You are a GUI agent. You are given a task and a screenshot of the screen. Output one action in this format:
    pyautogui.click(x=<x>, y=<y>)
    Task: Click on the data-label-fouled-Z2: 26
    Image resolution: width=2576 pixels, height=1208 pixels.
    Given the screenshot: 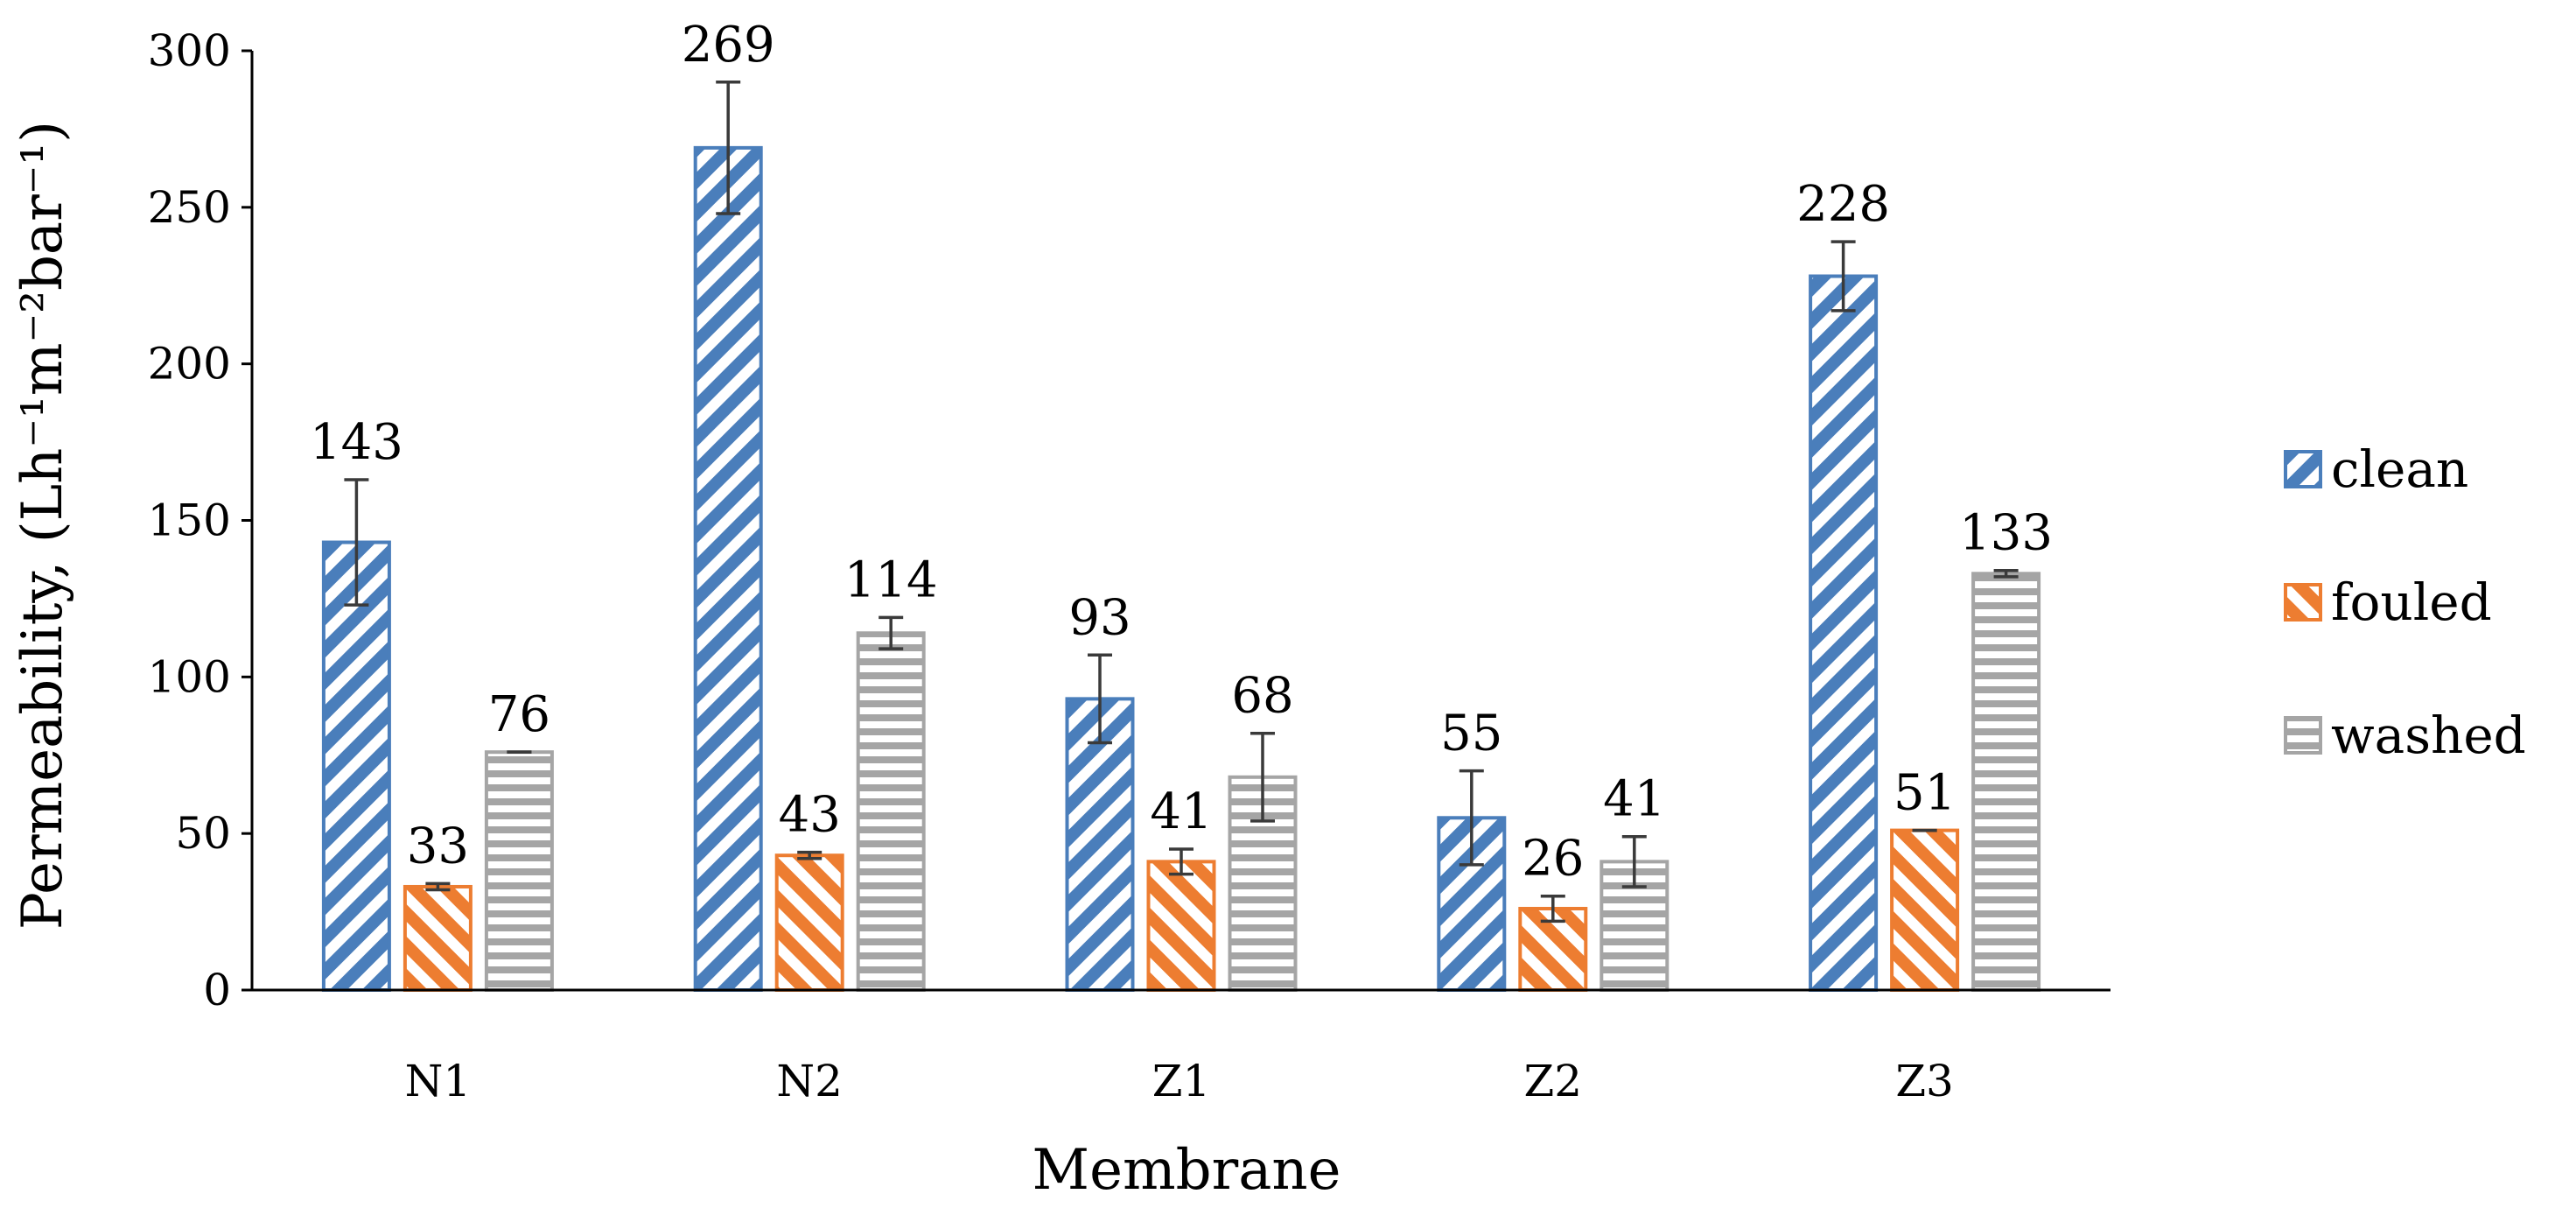 What is the action you would take?
    pyautogui.click(x=1553, y=859)
    